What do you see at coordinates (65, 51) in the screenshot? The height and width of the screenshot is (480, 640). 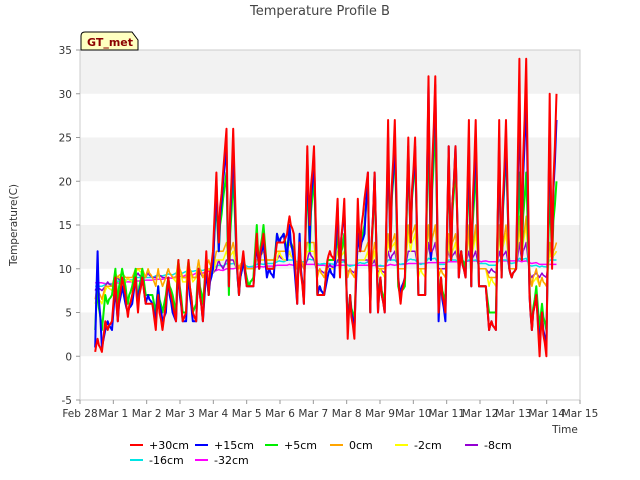 I see `y-tick-label: 35` at bounding box center [65, 51].